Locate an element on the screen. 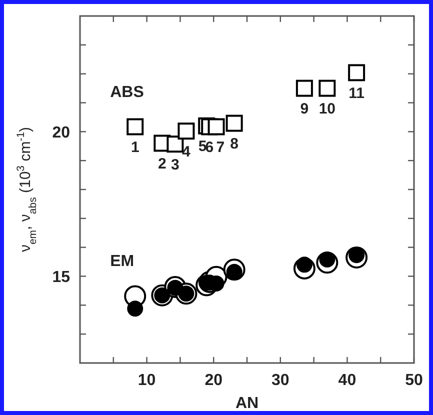  x-tick-label: 10 is located at coordinates (147, 380).